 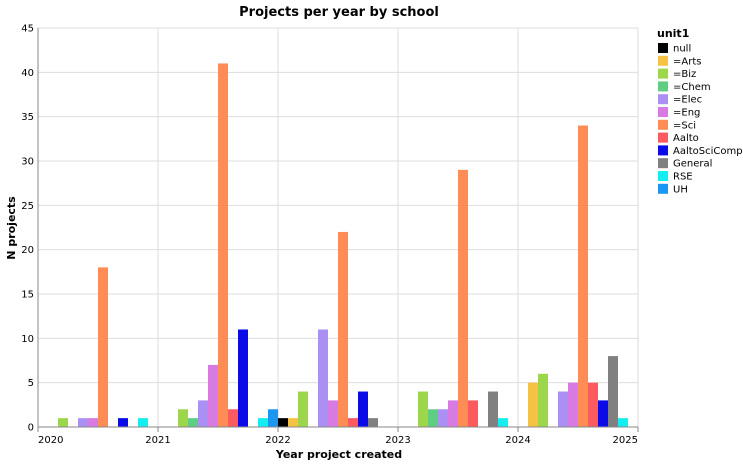 I want to click on legend-label: UH, so click(x=680, y=189).